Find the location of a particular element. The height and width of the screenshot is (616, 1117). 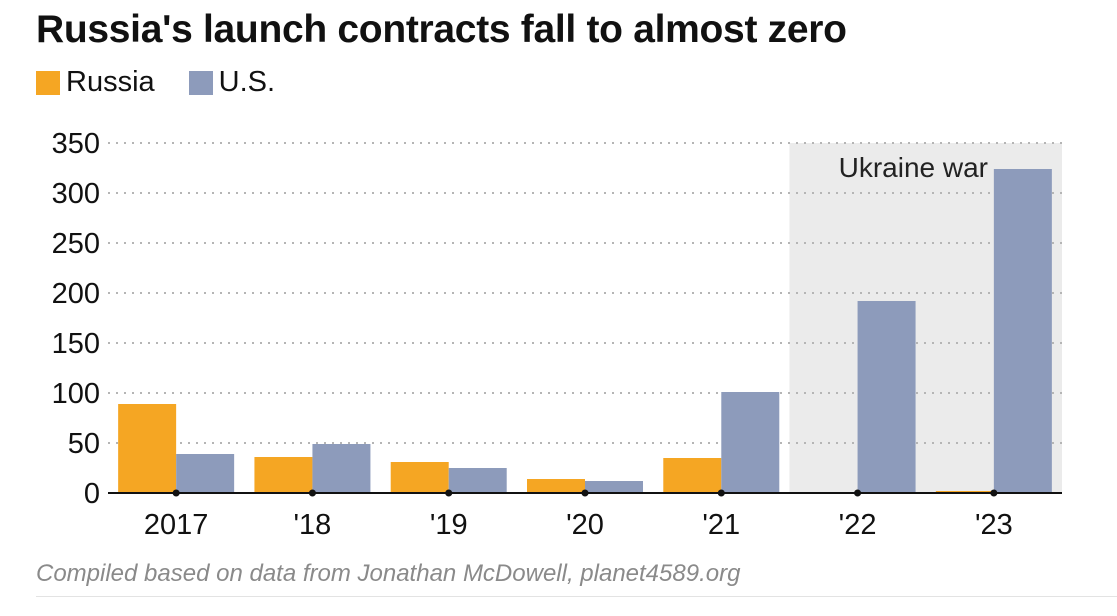

y-tick-label: 50 is located at coordinates (84, 444).